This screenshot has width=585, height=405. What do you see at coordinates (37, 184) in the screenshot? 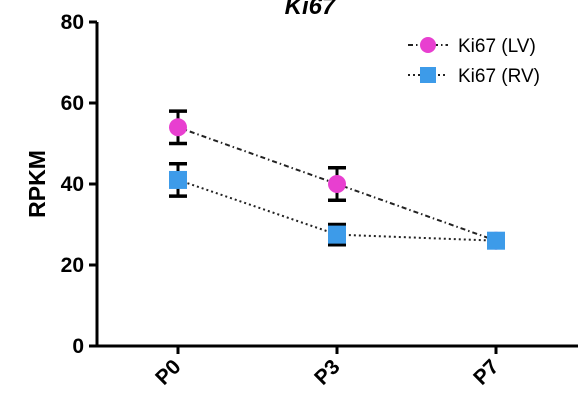
I see `y-axis-title: RPKM` at bounding box center [37, 184].